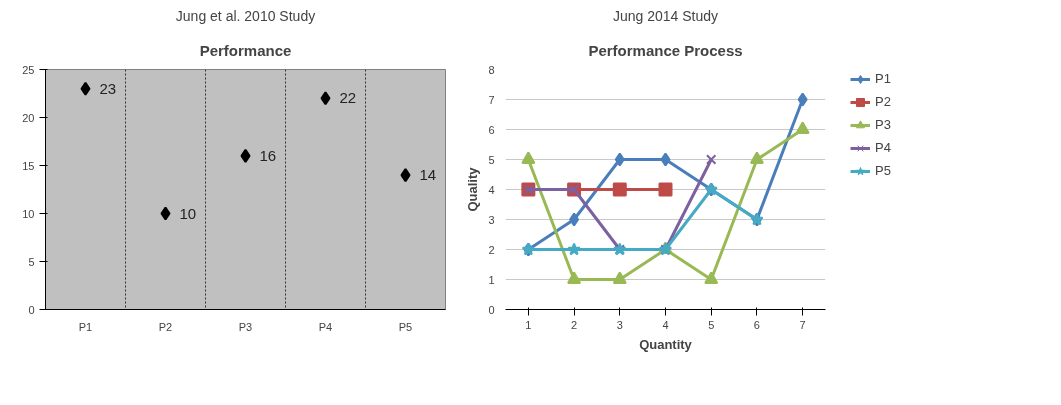 Image resolution: width=1061 pixels, height=405 pixels. What do you see at coordinates (491, 219) in the screenshot?
I see `y-tick-label: 3` at bounding box center [491, 219].